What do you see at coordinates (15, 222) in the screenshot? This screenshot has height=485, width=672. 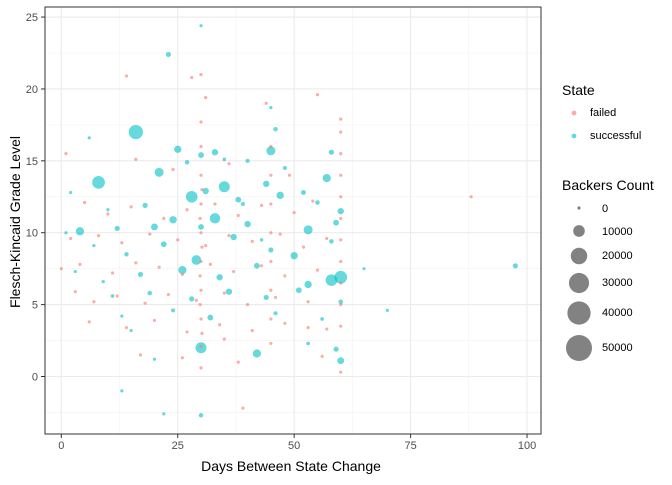 I see `y-axis-title: Flesch-Kincaid Grade Level` at bounding box center [15, 222].